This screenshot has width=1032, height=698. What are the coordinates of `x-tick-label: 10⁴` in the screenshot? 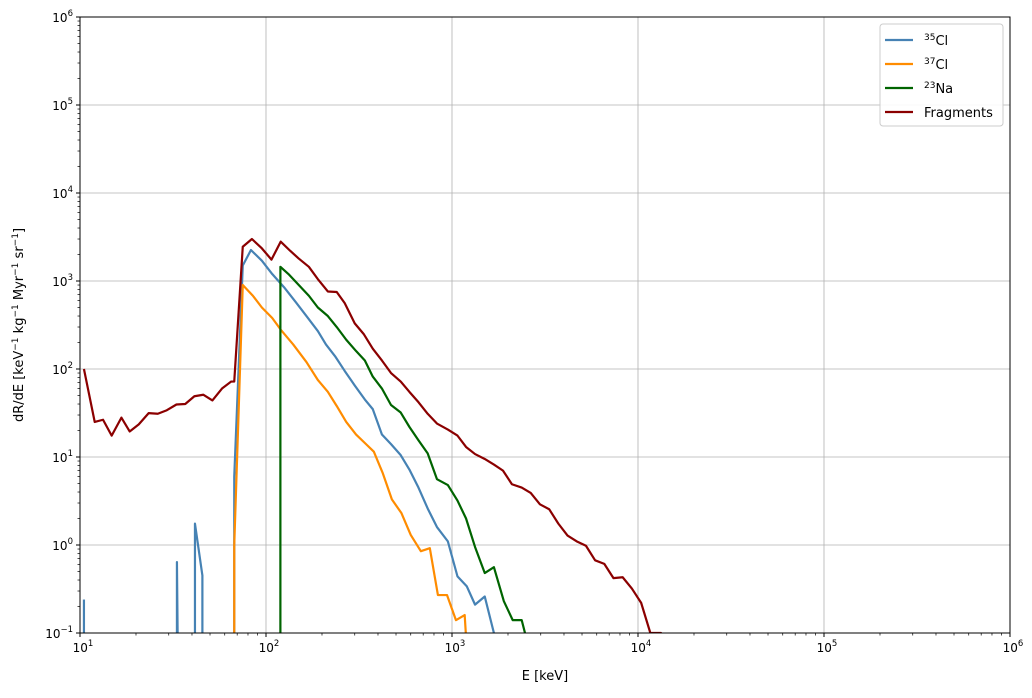 It's located at (641, 647).